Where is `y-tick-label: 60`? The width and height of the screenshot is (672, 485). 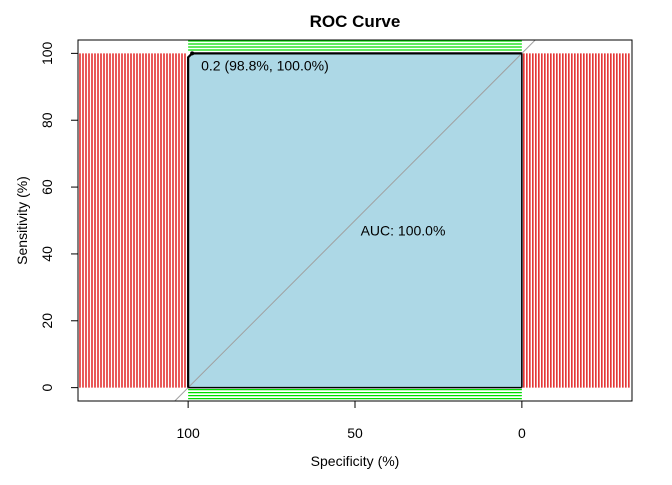
y-tick-label: 60 is located at coordinates (47, 187).